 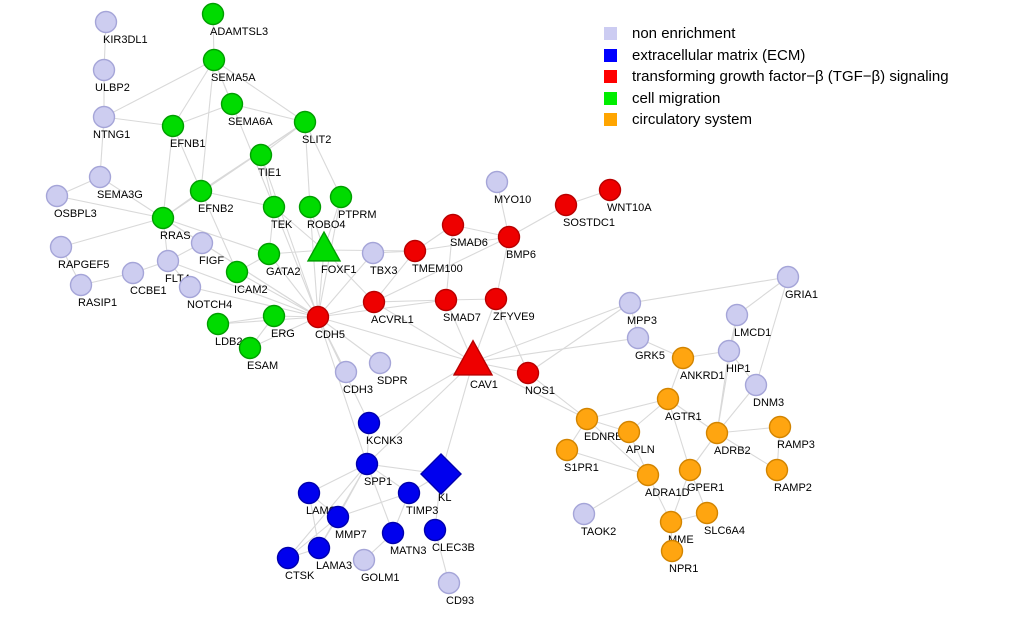 I want to click on node-label: CDH3, so click(x=358, y=390).